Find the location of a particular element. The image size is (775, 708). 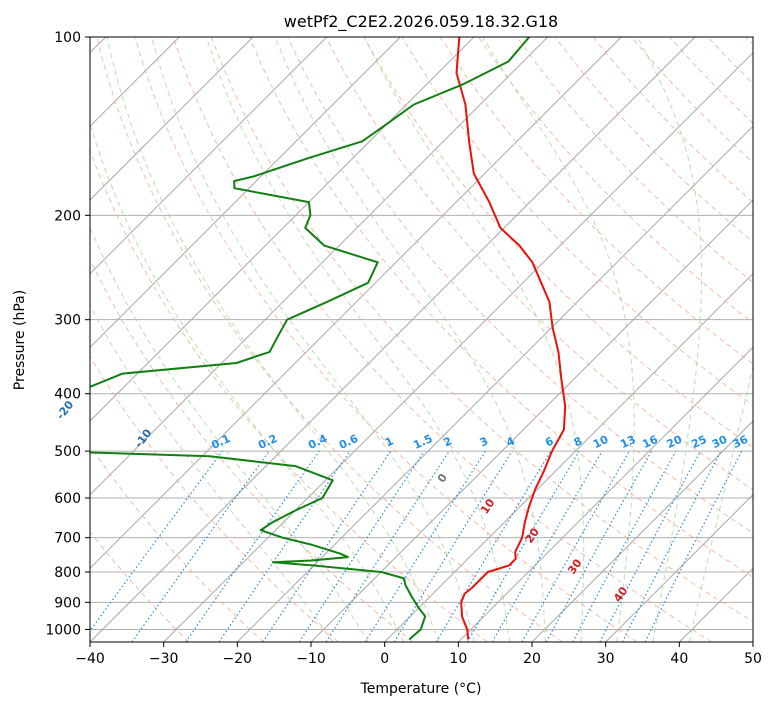

chart-title: wetPf2_C2E2.2026.059.18.32.G18 is located at coordinates (421, 22).